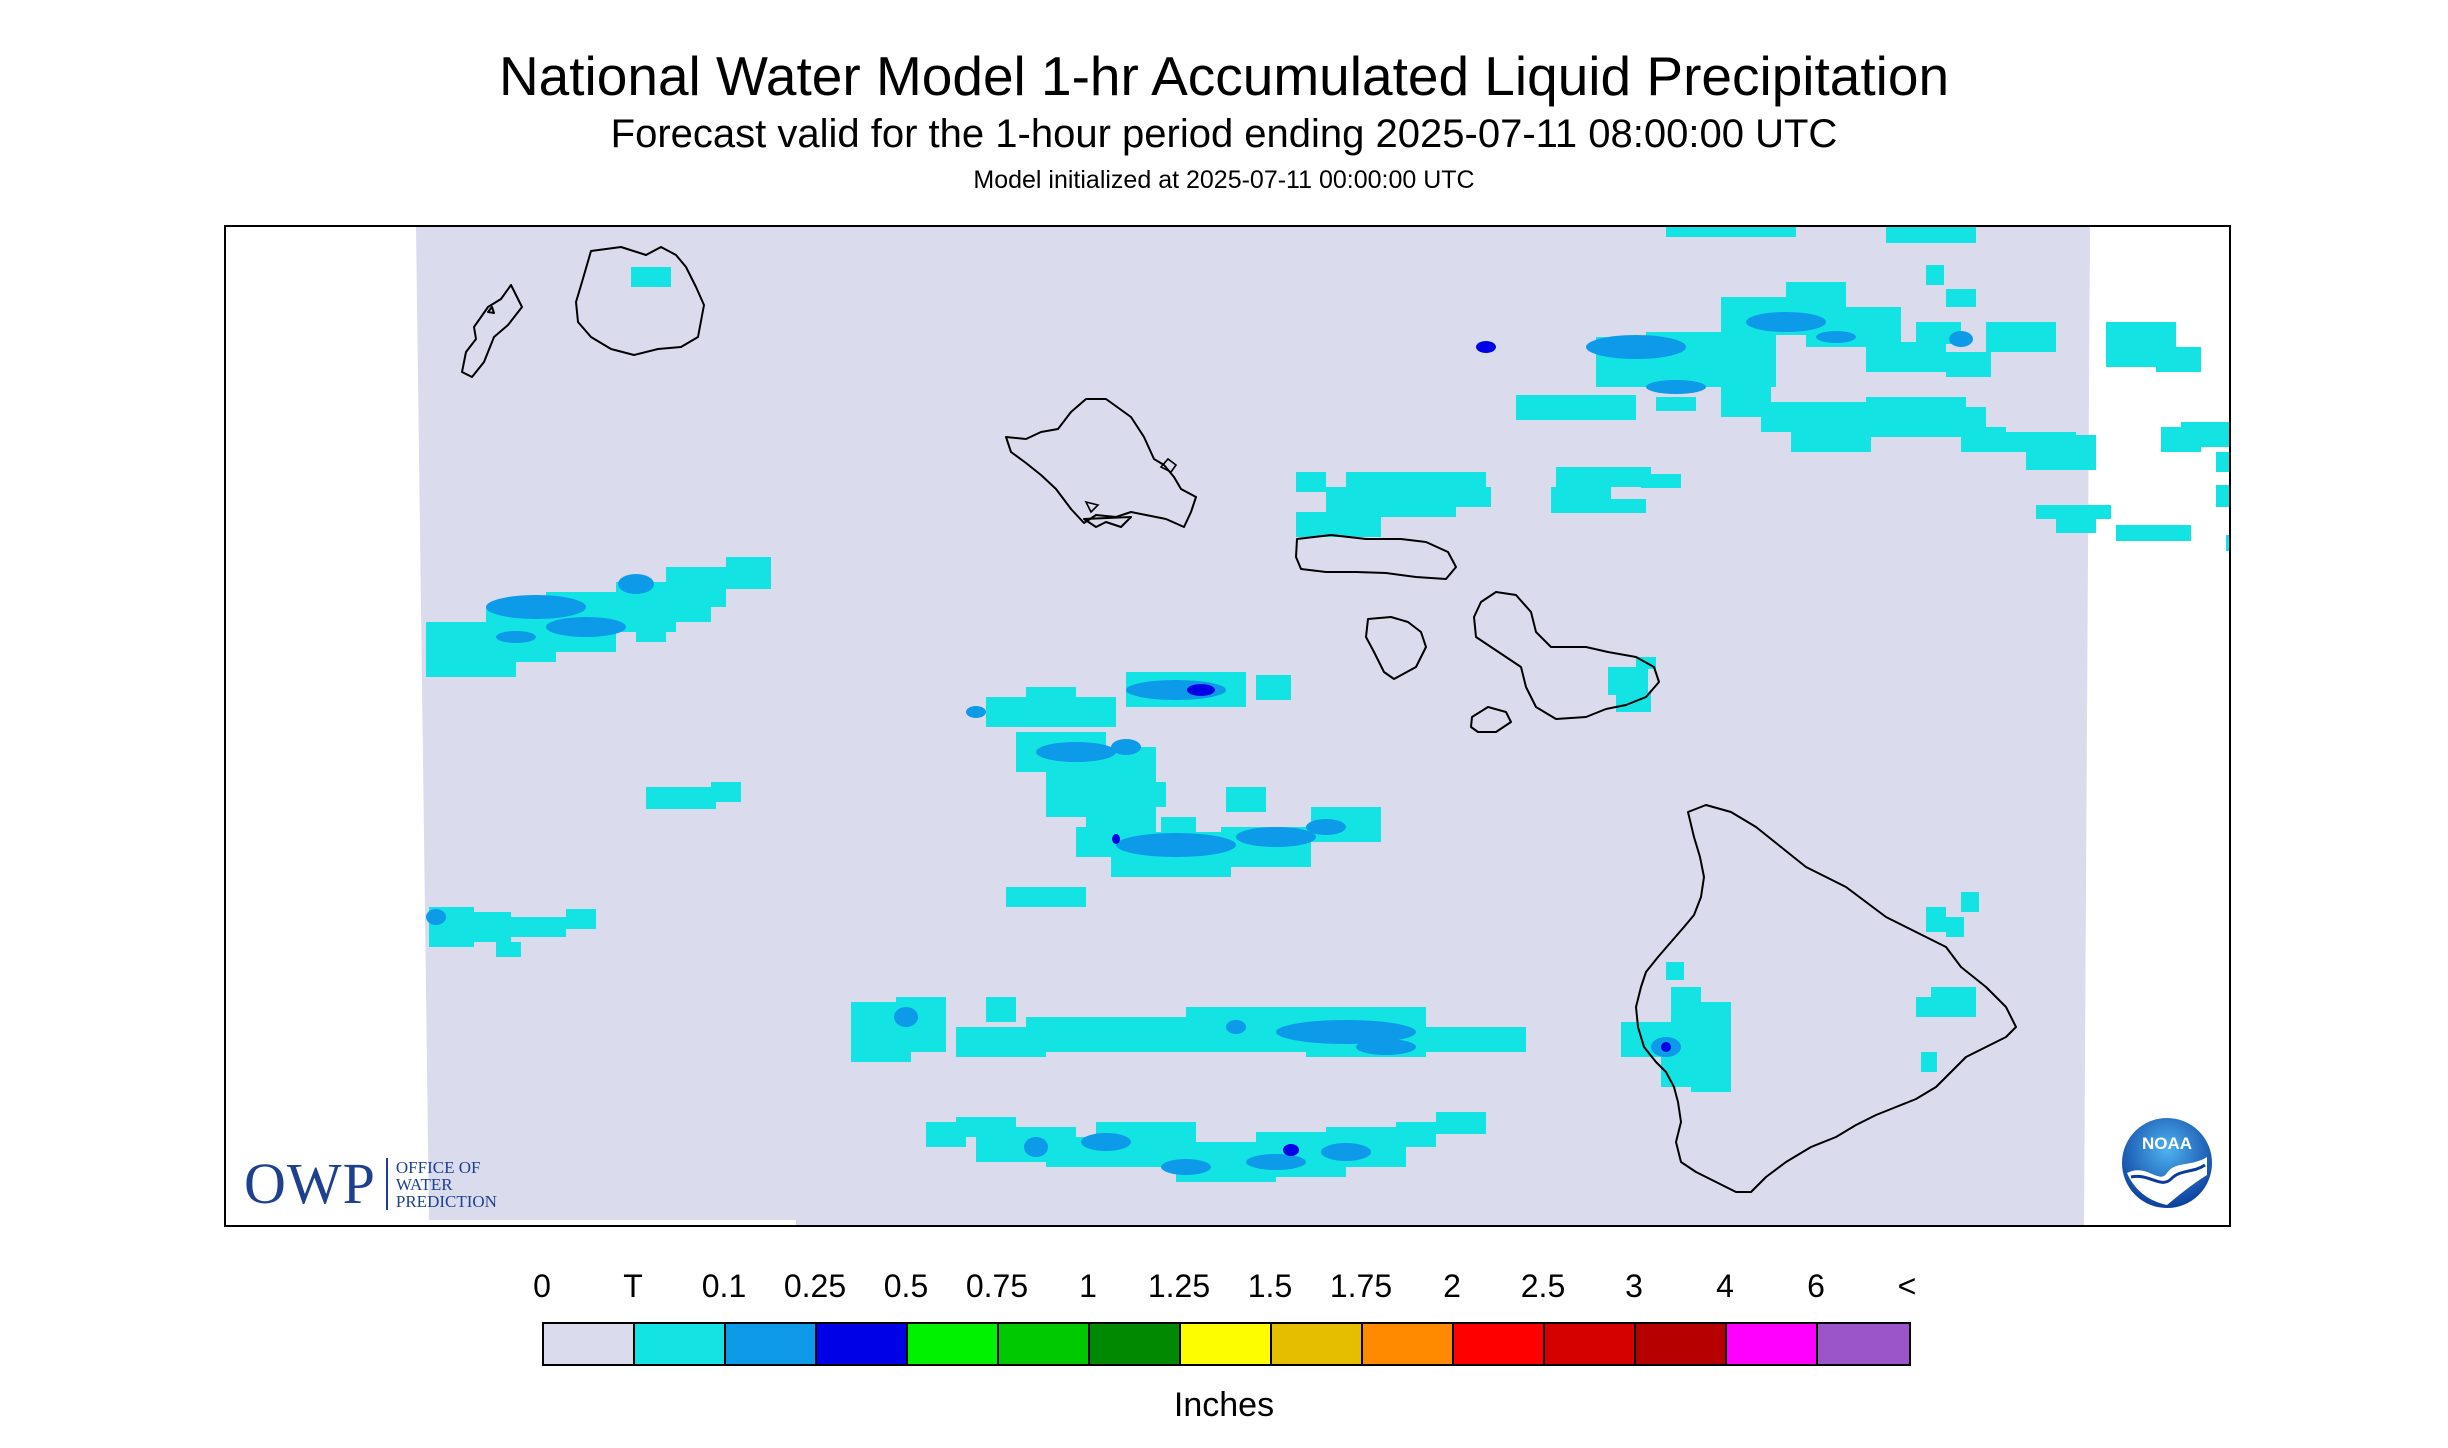 The width and height of the screenshot is (2448, 1448). I want to click on legend-tick-label: 2.5, so click(1543, 1286).